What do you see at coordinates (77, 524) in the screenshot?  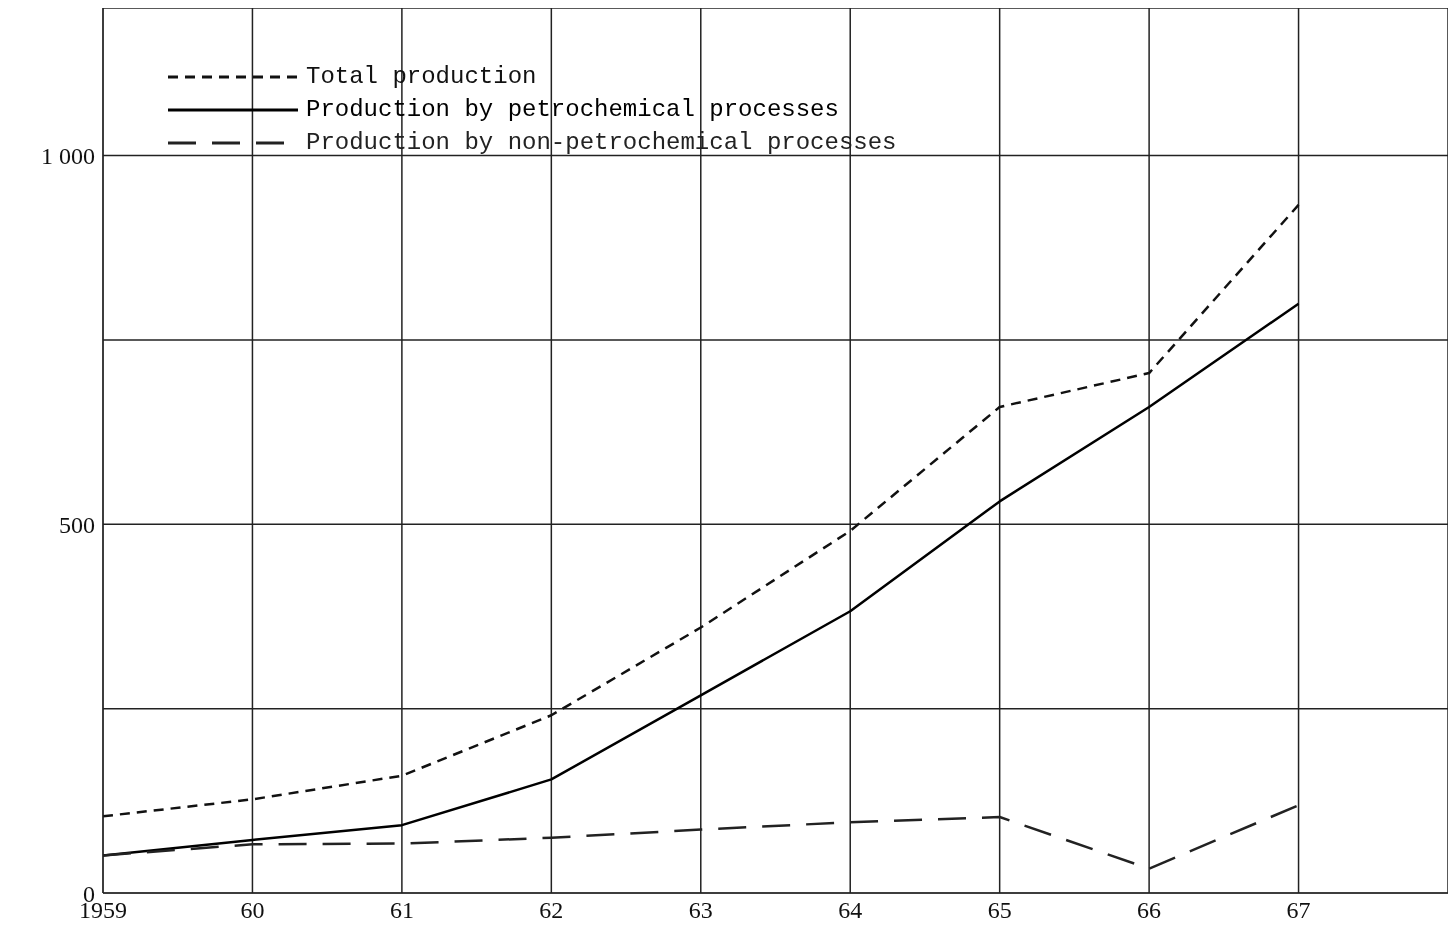 I see `y-tick-label: 500` at bounding box center [77, 524].